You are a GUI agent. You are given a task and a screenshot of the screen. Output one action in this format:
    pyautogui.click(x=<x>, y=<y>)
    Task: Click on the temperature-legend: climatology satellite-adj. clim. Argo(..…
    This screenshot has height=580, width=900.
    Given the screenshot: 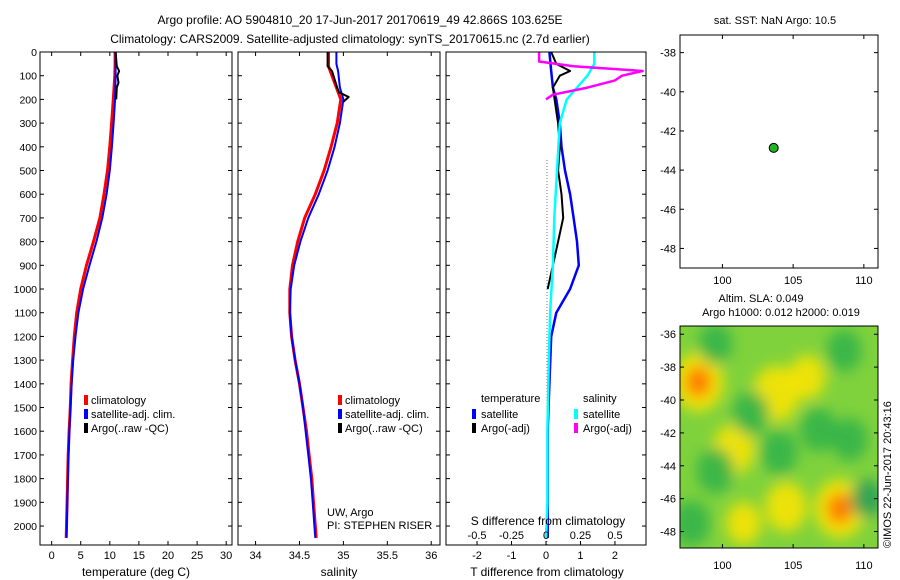 What is the action you would take?
    pyautogui.click(x=129, y=415)
    